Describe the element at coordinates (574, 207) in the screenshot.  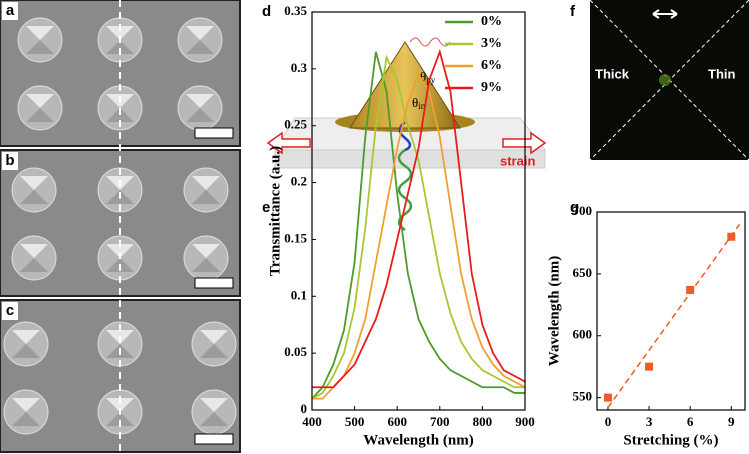
I see `panel-label: g` at that location.